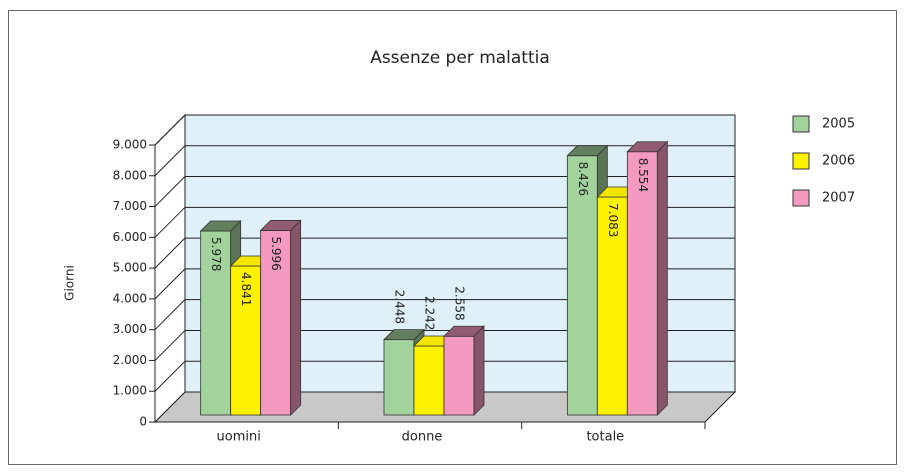 The width and height of the screenshot is (905, 472). I want to click on value-label: 2.558, so click(460, 303).